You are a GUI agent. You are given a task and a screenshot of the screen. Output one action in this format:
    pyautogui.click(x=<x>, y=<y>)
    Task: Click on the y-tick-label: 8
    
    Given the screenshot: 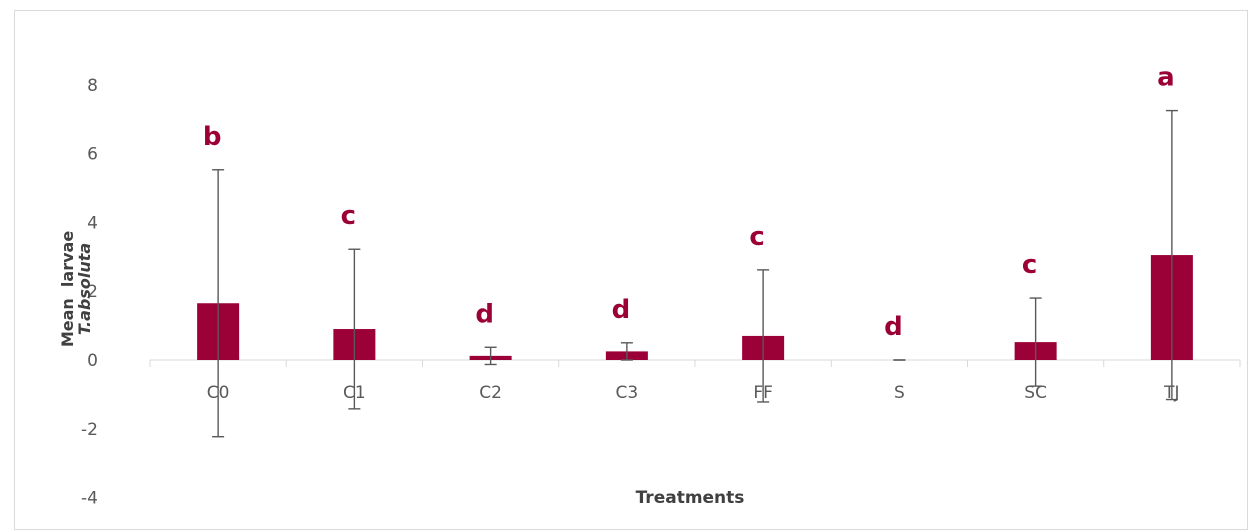 What is the action you would take?
    pyautogui.click(x=92, y=86)
    